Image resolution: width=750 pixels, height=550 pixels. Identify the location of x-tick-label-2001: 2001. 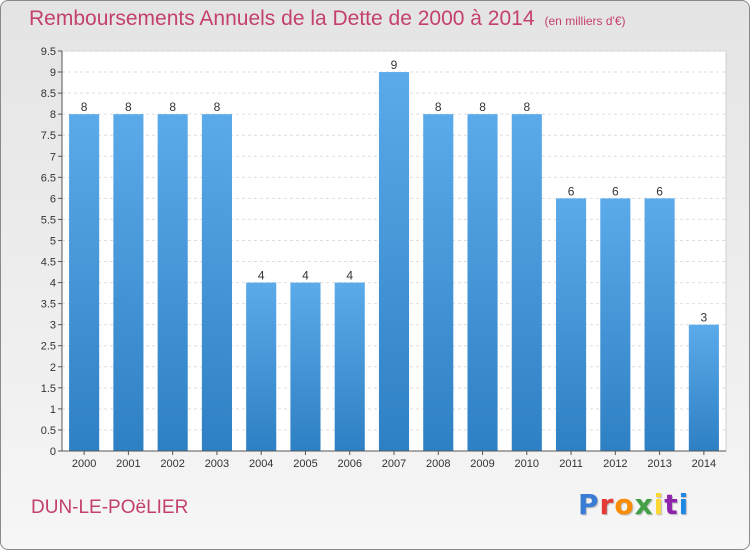
(128, 464).